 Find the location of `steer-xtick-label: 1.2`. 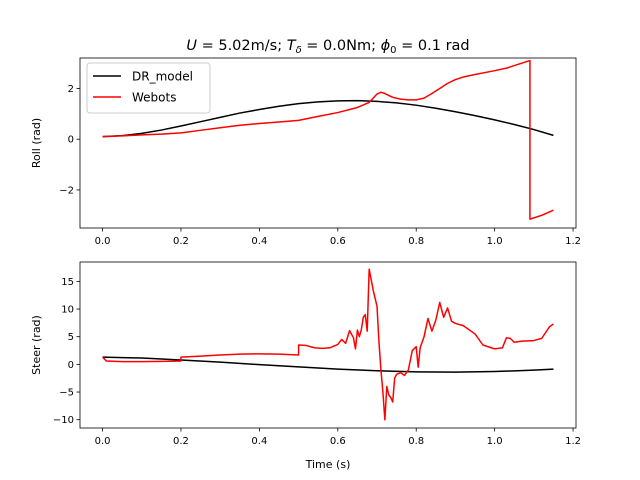

steer-xtick-label: 1.2 is located at coordinates (573, 441).